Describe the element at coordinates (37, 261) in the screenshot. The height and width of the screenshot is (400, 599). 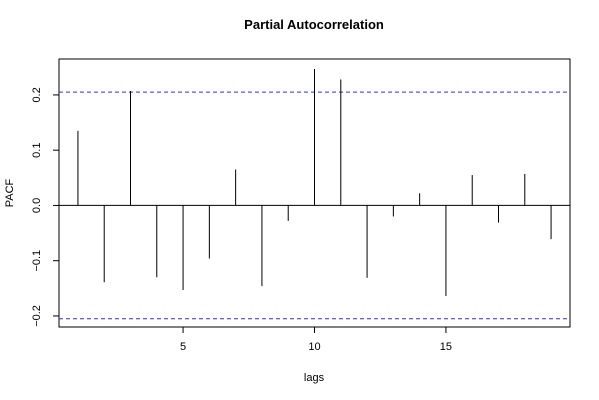
I see `y-tick-label: −0.1` at that location.